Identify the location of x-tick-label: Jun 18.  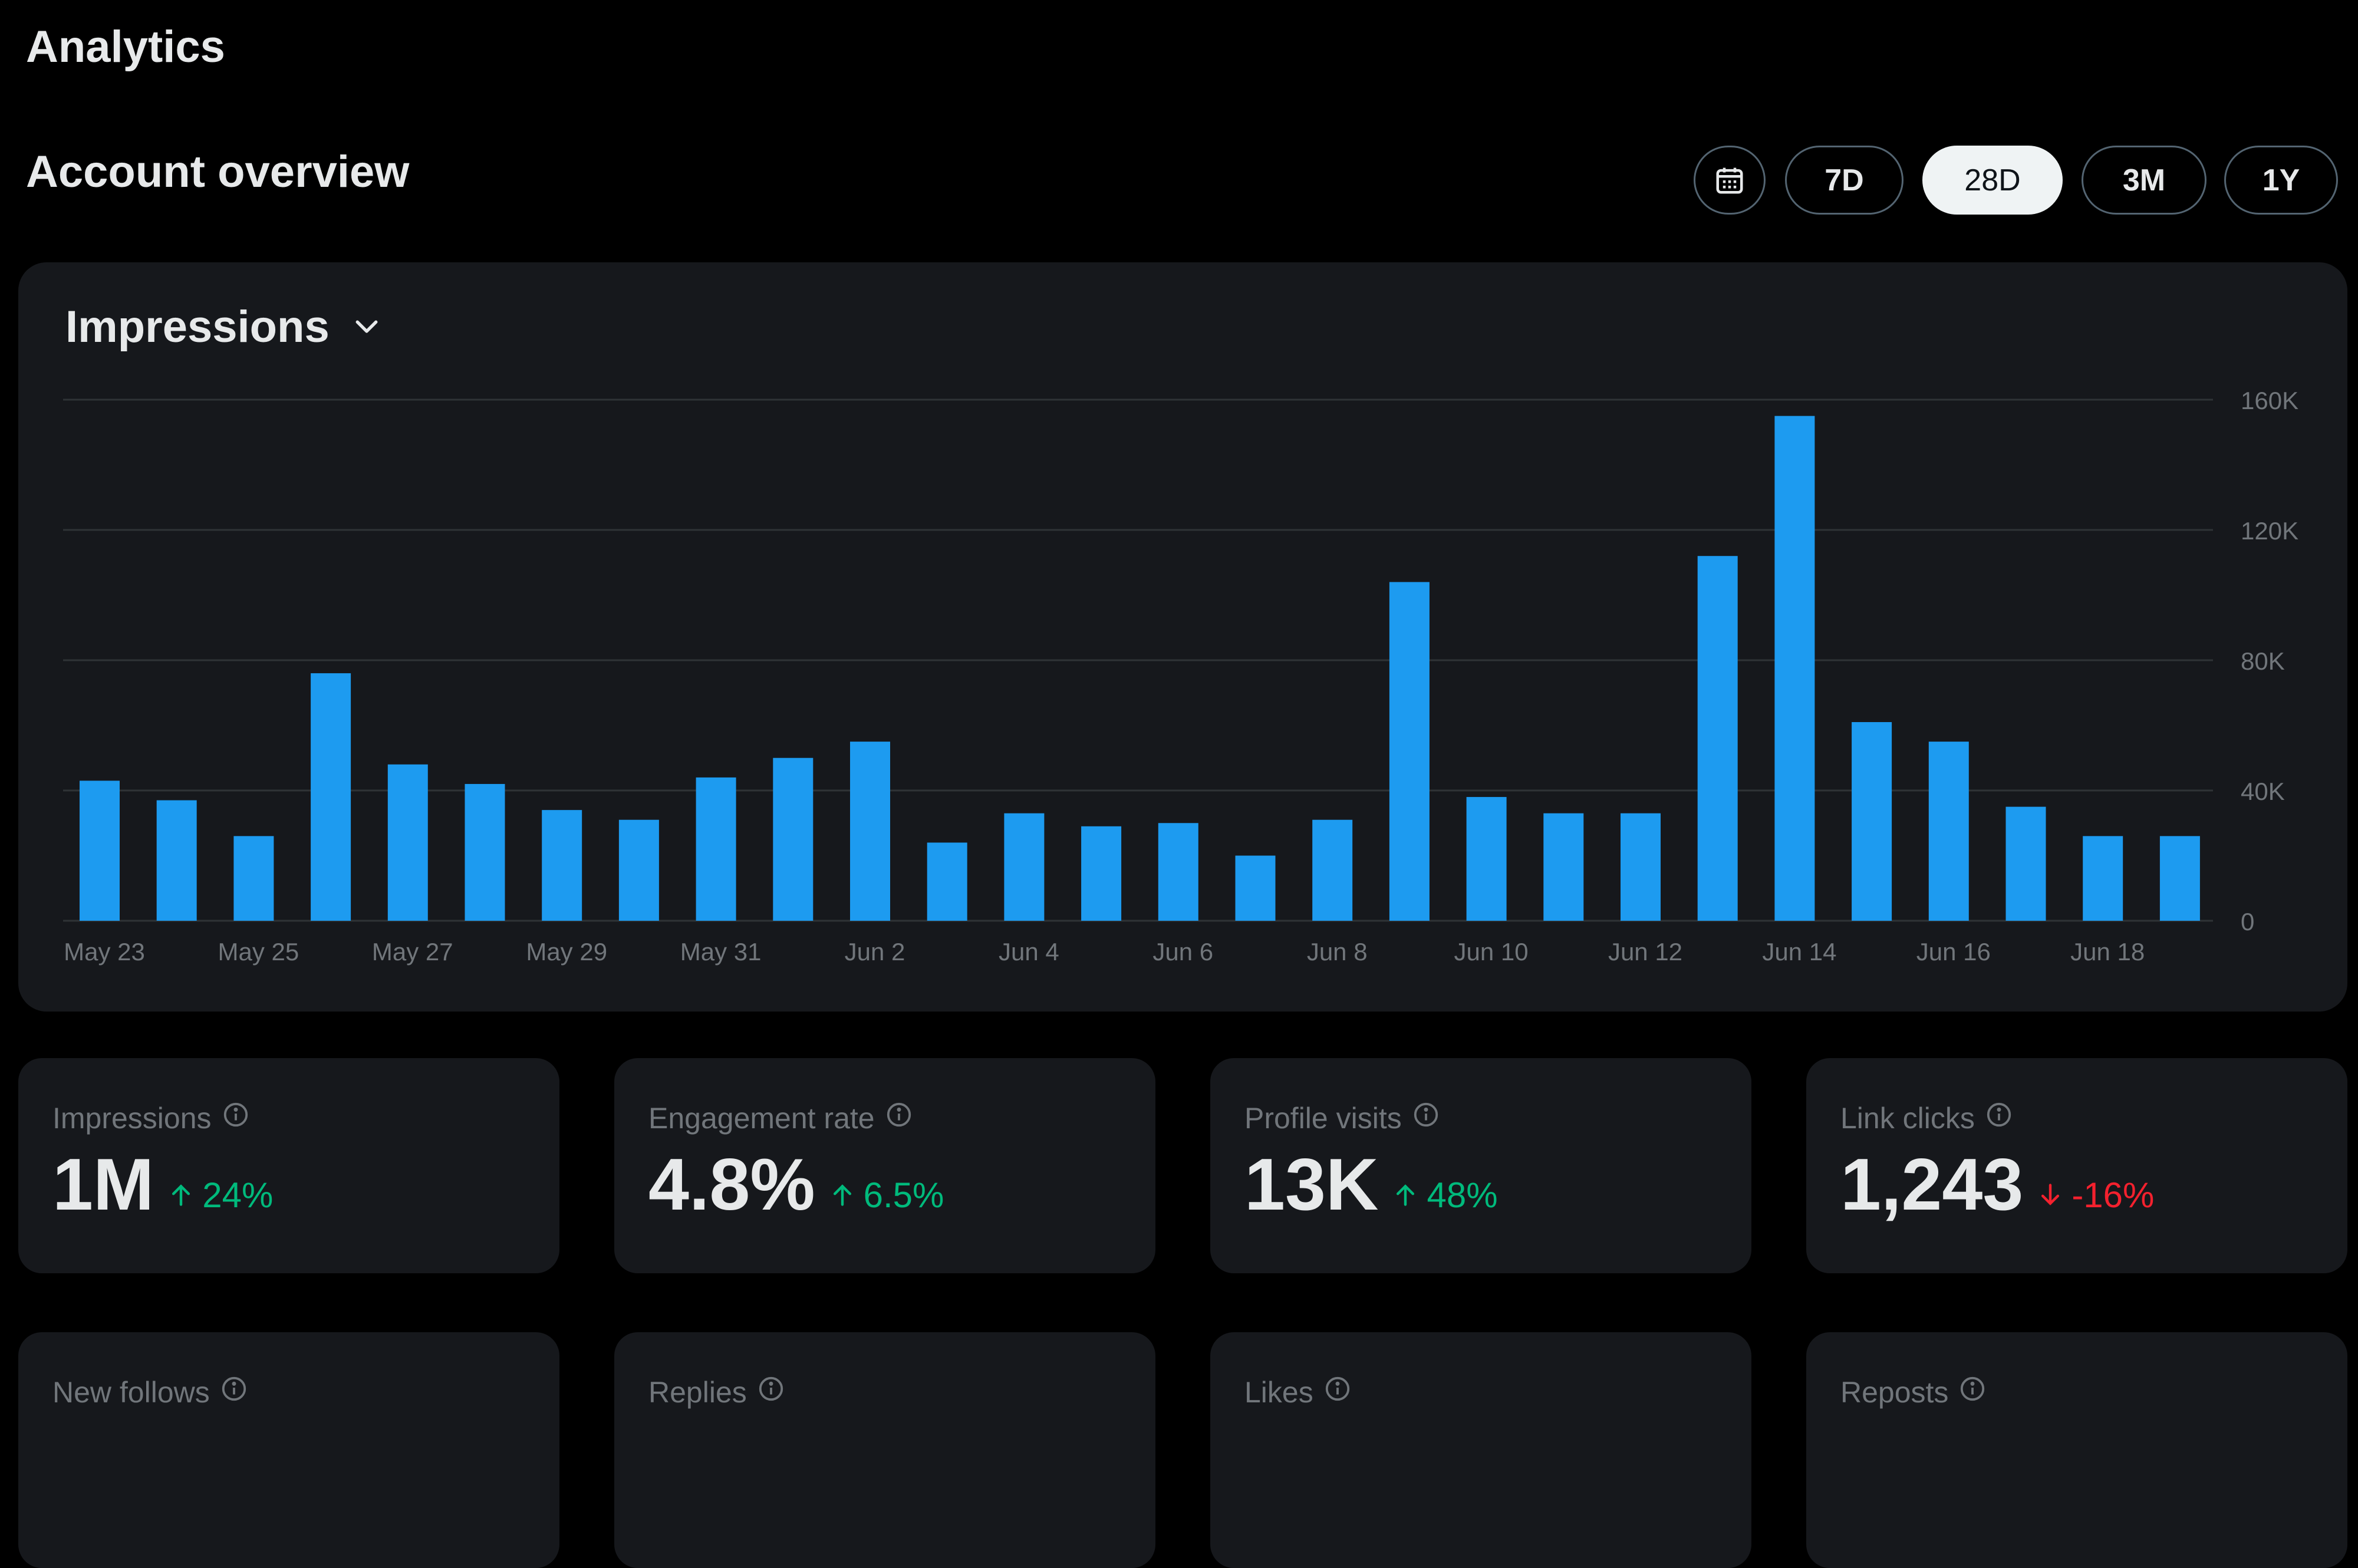
(2107, 952).